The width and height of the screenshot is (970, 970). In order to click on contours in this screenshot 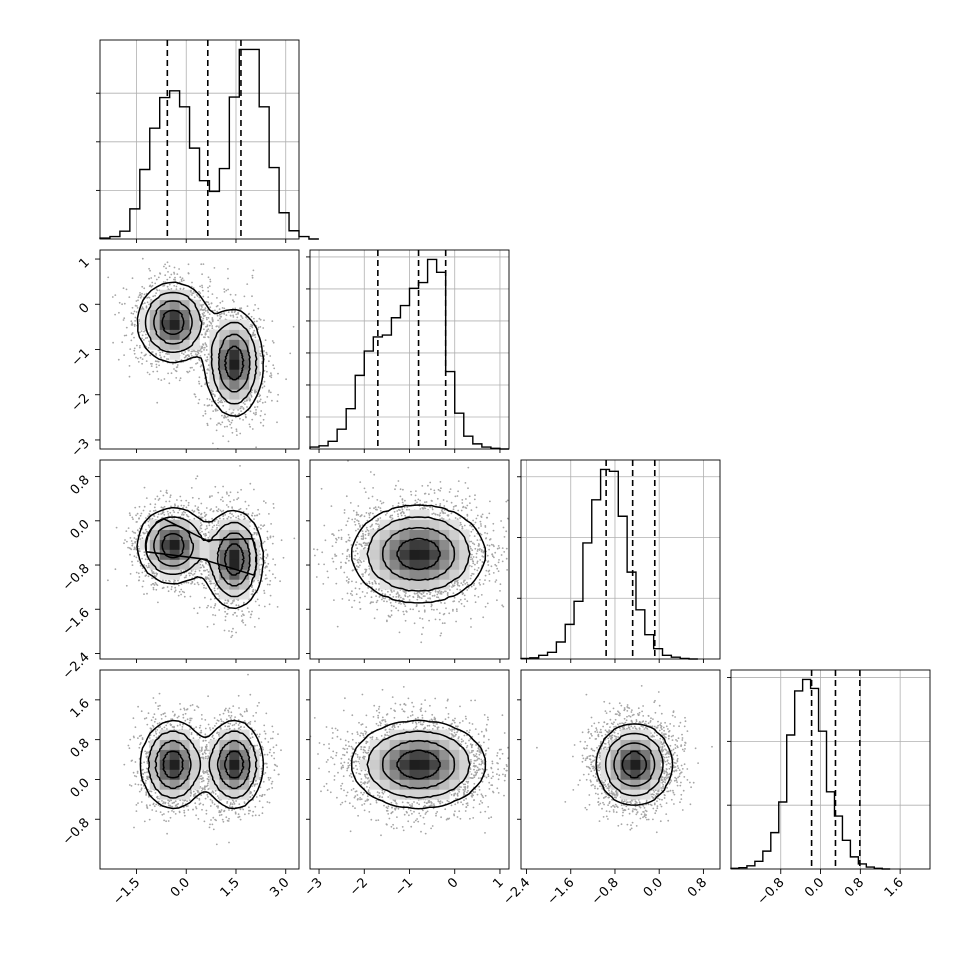, I will do `click(200, 349)`.